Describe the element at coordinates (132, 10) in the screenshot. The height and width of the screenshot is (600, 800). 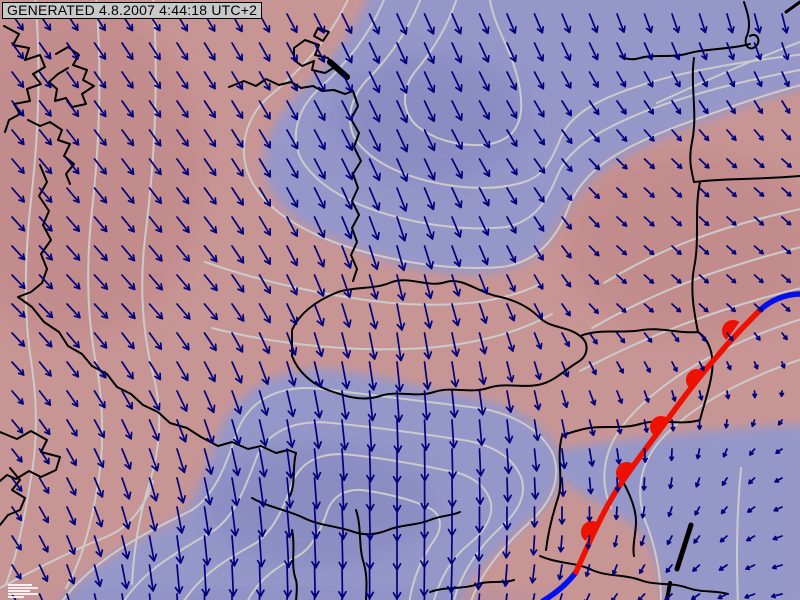
I see `generated-timestamp-label: GENERATED 4.8.2007 4:44:18 UTC+2` at that location.